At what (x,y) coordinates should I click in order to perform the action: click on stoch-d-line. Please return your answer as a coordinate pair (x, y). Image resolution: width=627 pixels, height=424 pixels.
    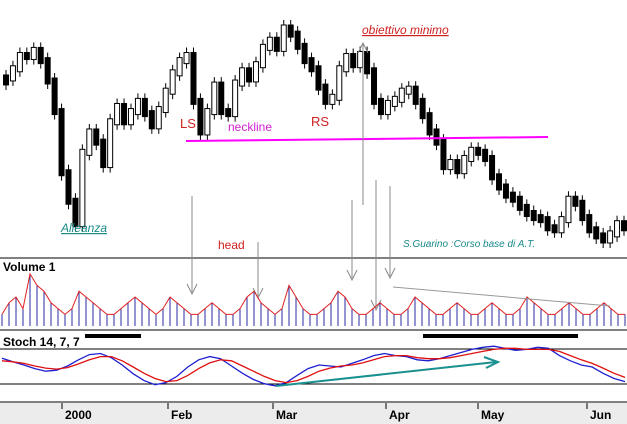
    Looking at the image, I should click on (313, 365).